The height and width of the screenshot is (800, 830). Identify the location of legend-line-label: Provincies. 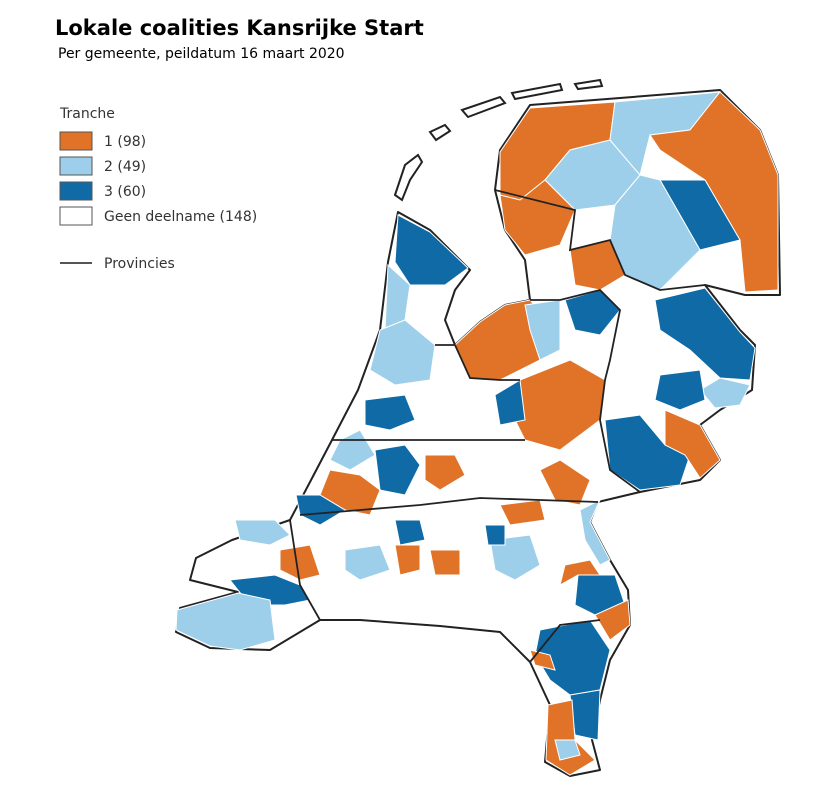
(139, 264).